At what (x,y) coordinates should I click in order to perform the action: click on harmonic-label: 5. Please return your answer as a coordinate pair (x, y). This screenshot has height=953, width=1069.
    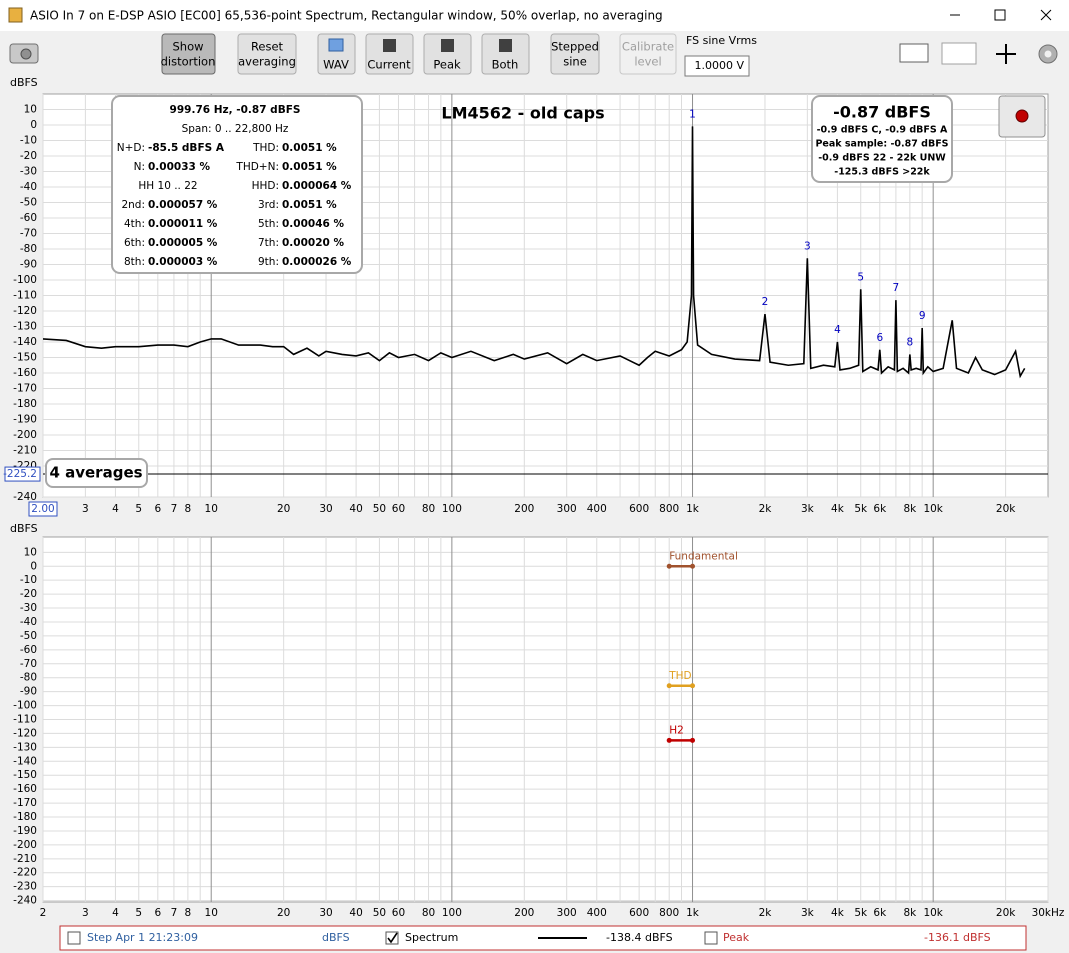
    Looking at the image, I should click on (860, 277).